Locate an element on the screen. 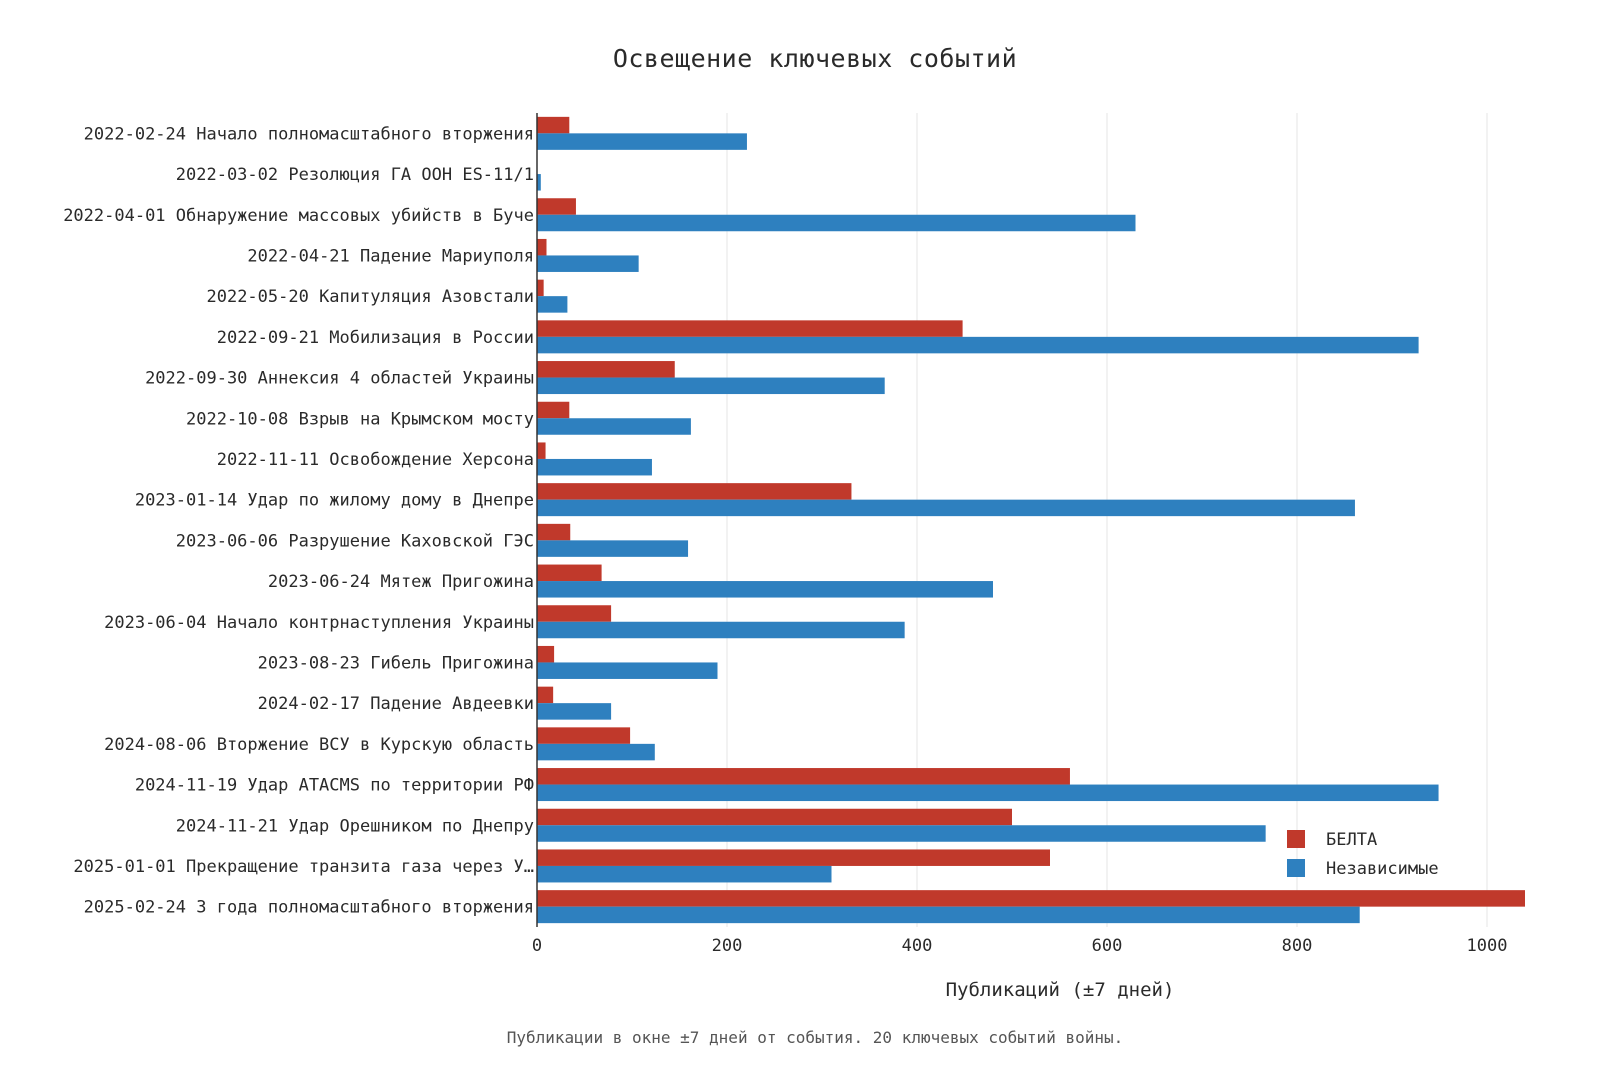 The image size is (1600, 1077). x-tick-labels: 0 200 400 600 800 1000 is located at coordinates (1020, 946).